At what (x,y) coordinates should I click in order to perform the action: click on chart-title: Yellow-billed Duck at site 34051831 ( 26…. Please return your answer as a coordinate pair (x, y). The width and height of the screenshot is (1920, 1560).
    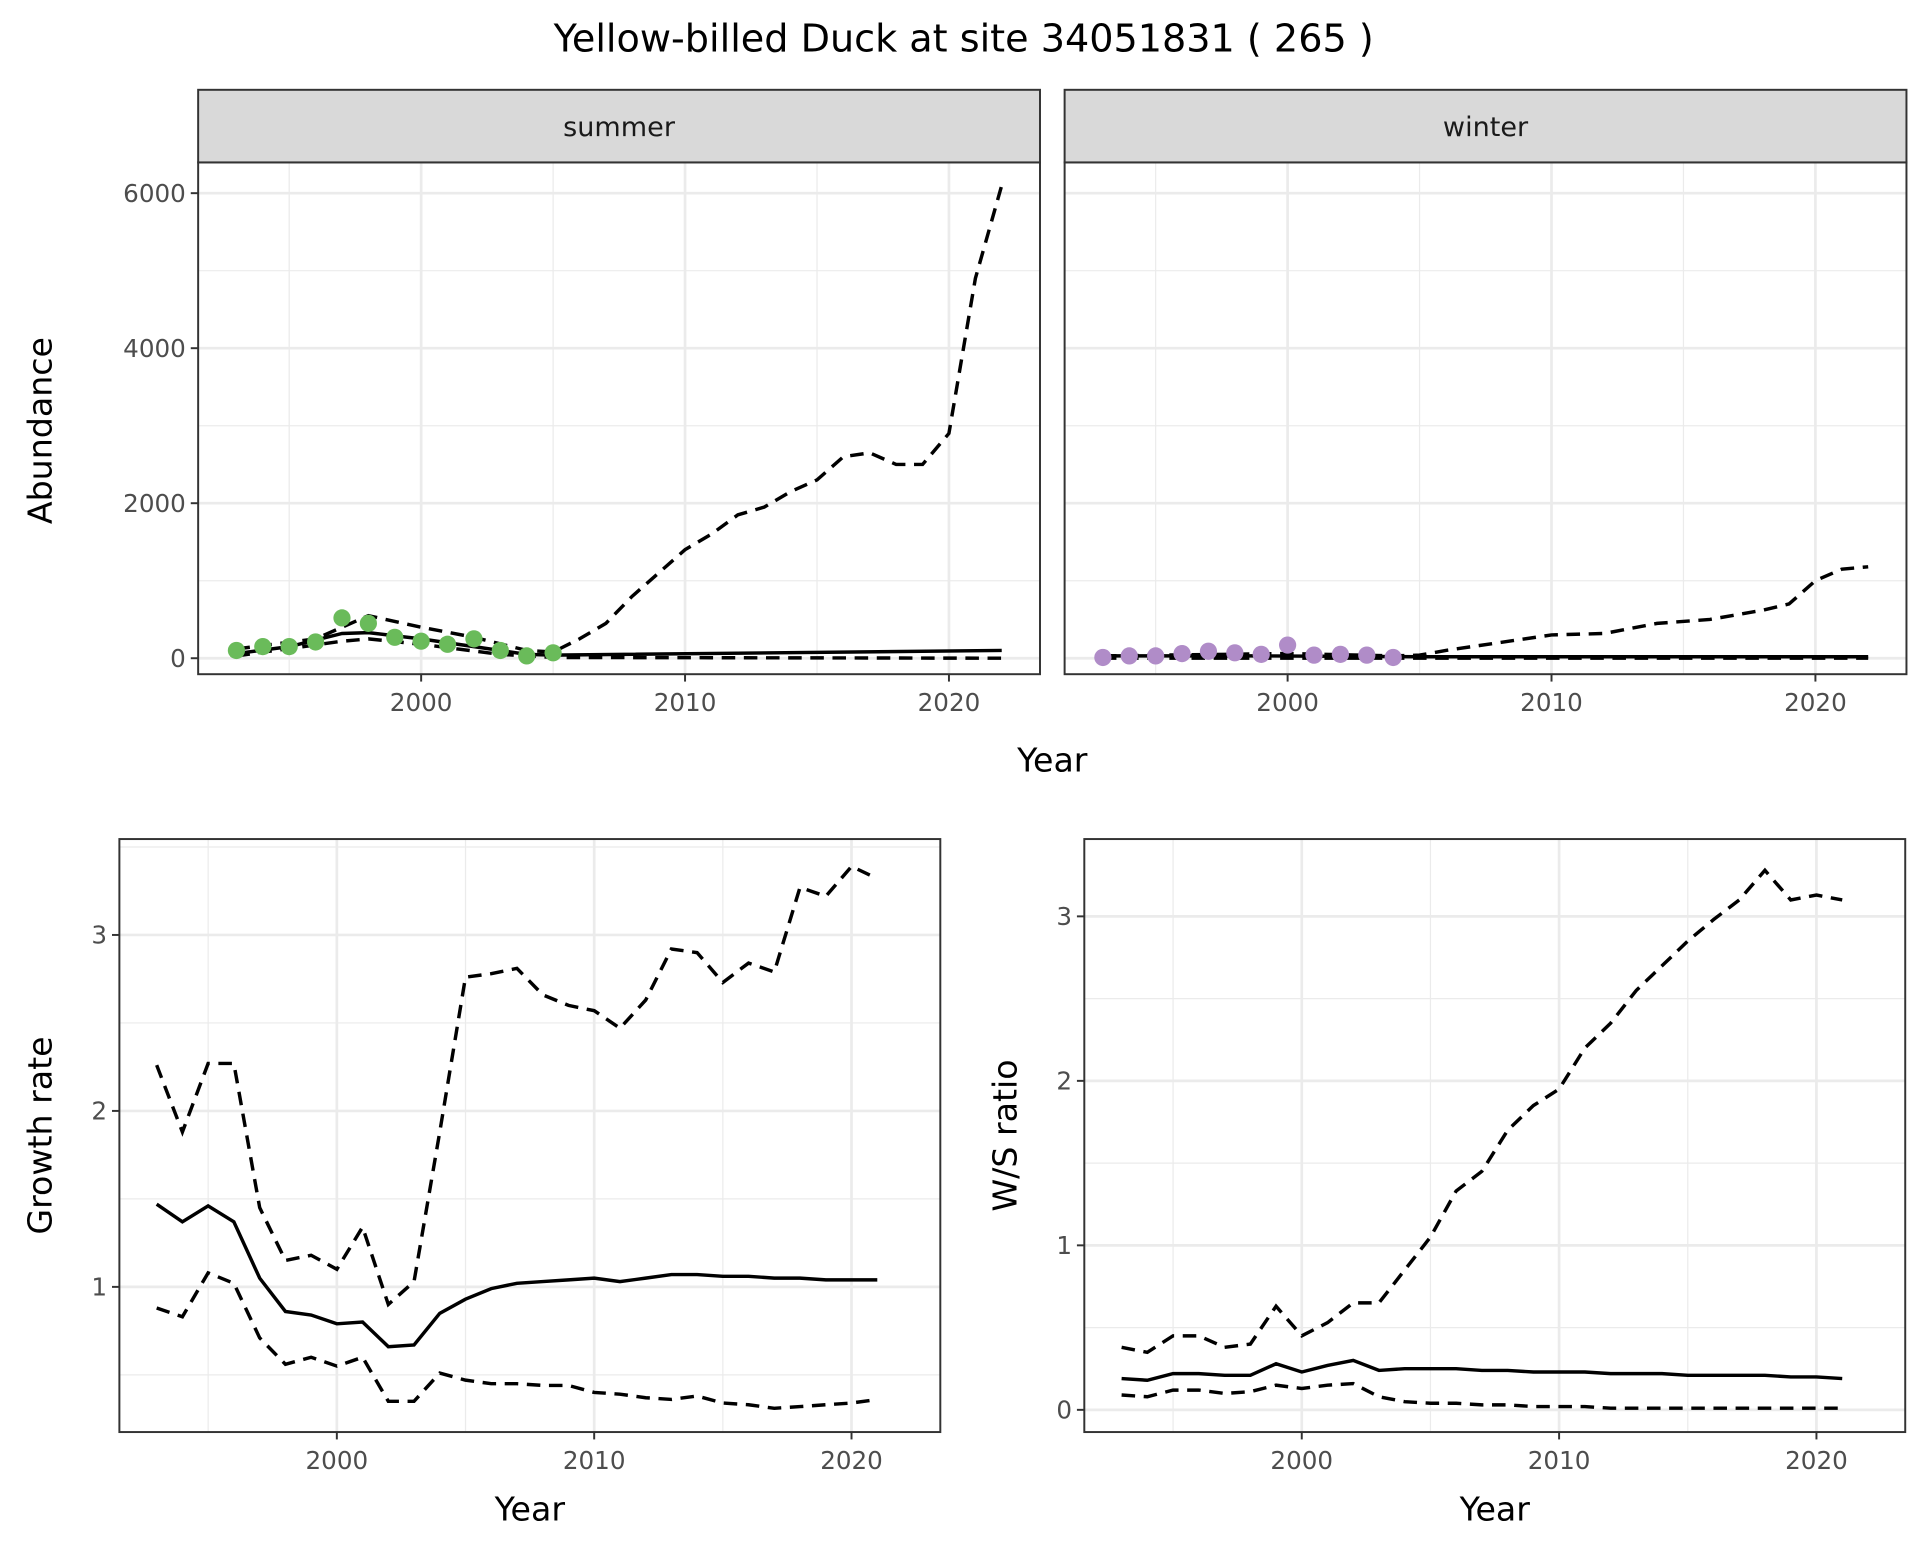
    Looking at the image, I should click on (963, 39).